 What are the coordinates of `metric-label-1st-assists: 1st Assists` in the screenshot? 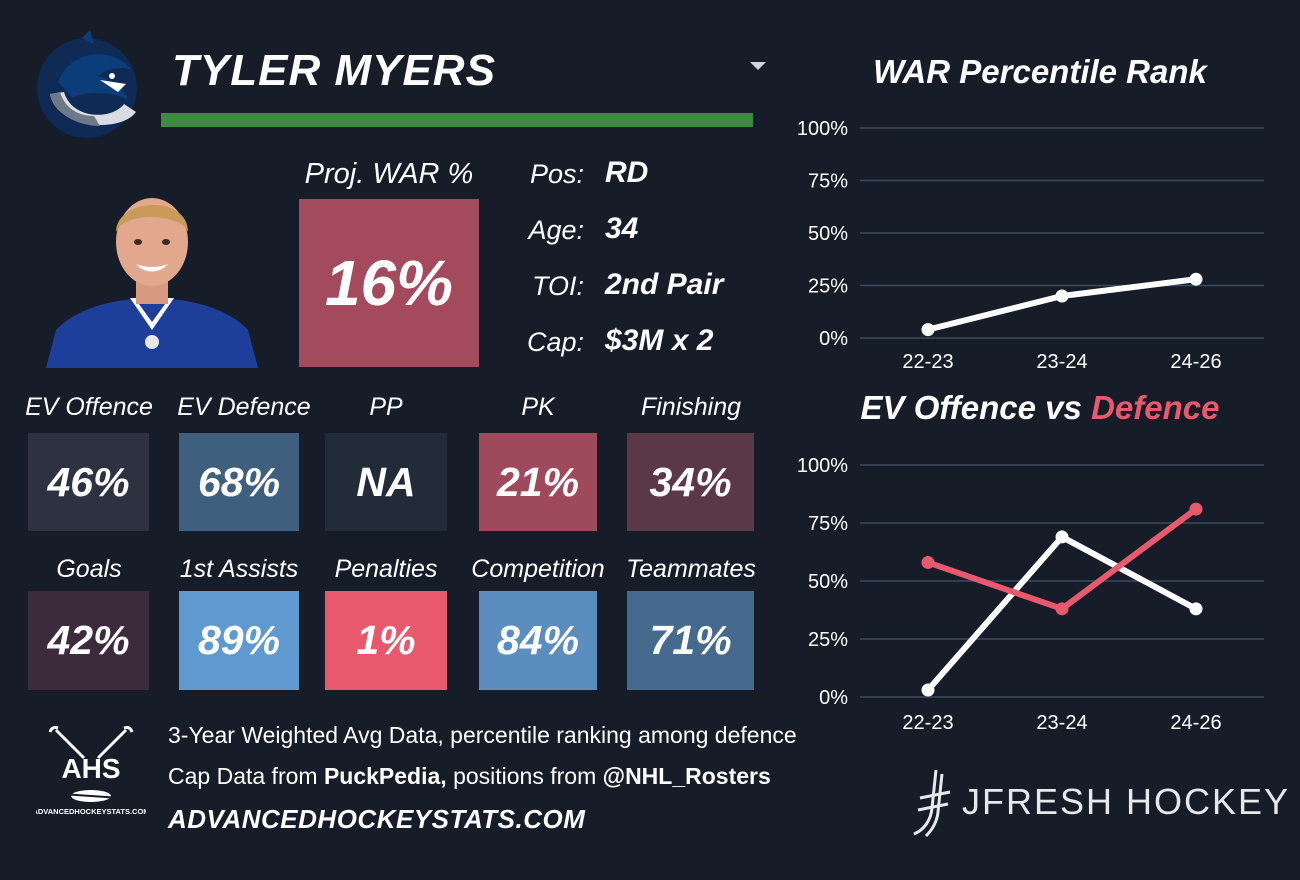 It's located at (239, 569).